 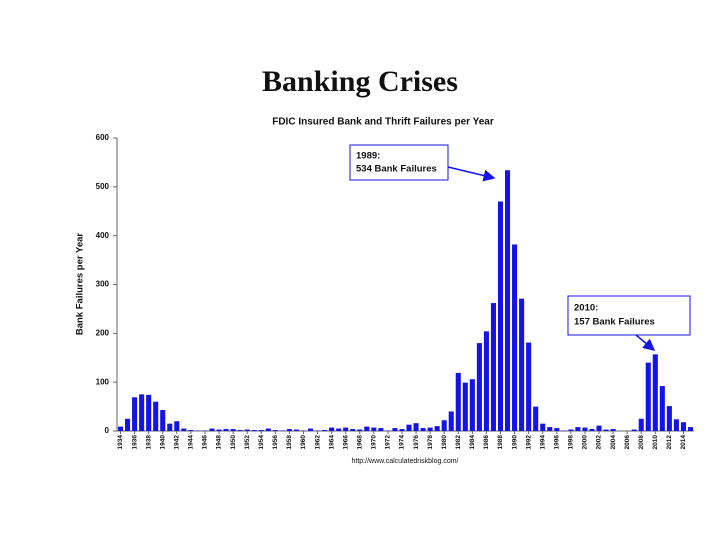 I want to click on x-tick-label: 1938, so click(x=148, y=442).